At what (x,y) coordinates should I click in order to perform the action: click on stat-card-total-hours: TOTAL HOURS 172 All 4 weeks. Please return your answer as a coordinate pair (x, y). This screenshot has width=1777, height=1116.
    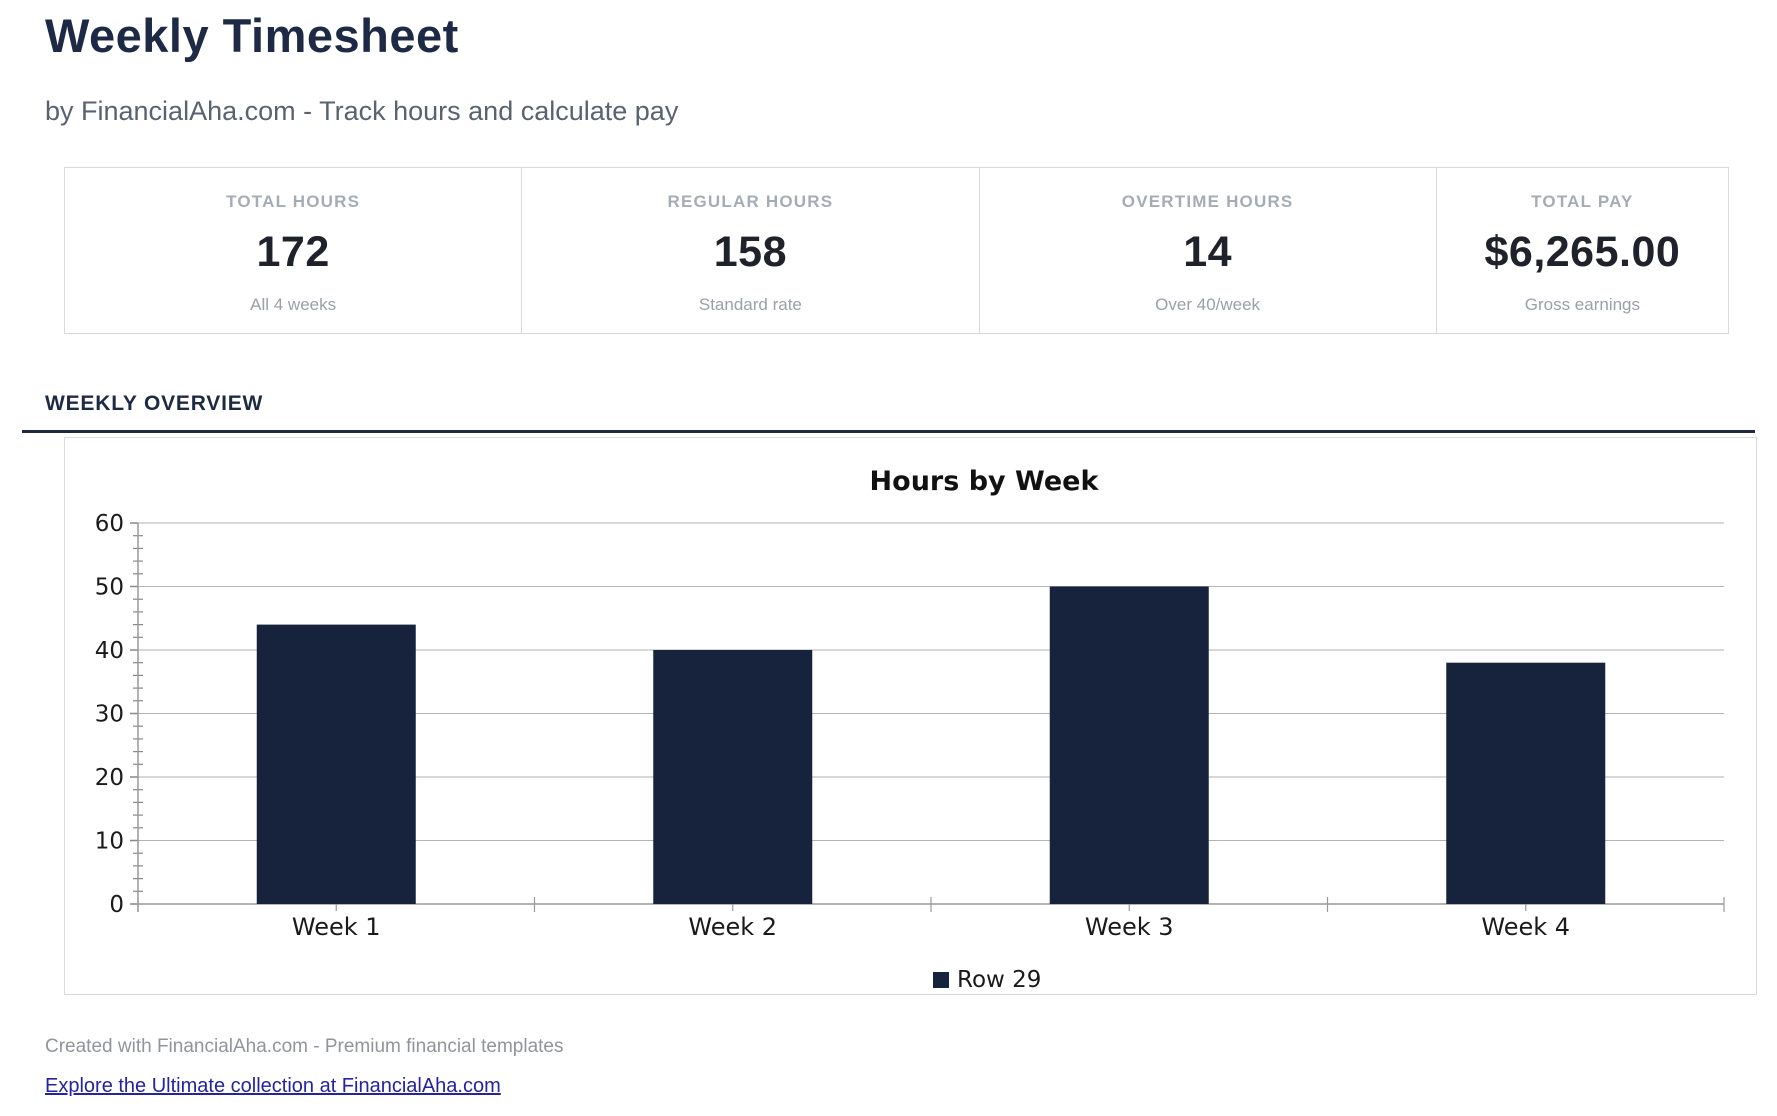
    Looking at the image, I should click on (294, 250).